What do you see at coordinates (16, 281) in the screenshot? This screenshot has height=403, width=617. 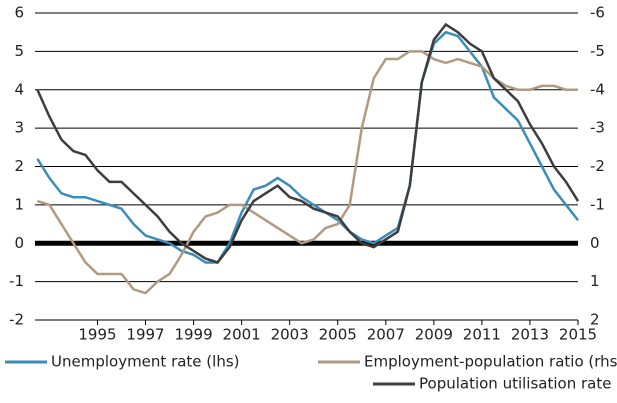 I see `y-tick-label: -1` at bounding box center [16, 281].